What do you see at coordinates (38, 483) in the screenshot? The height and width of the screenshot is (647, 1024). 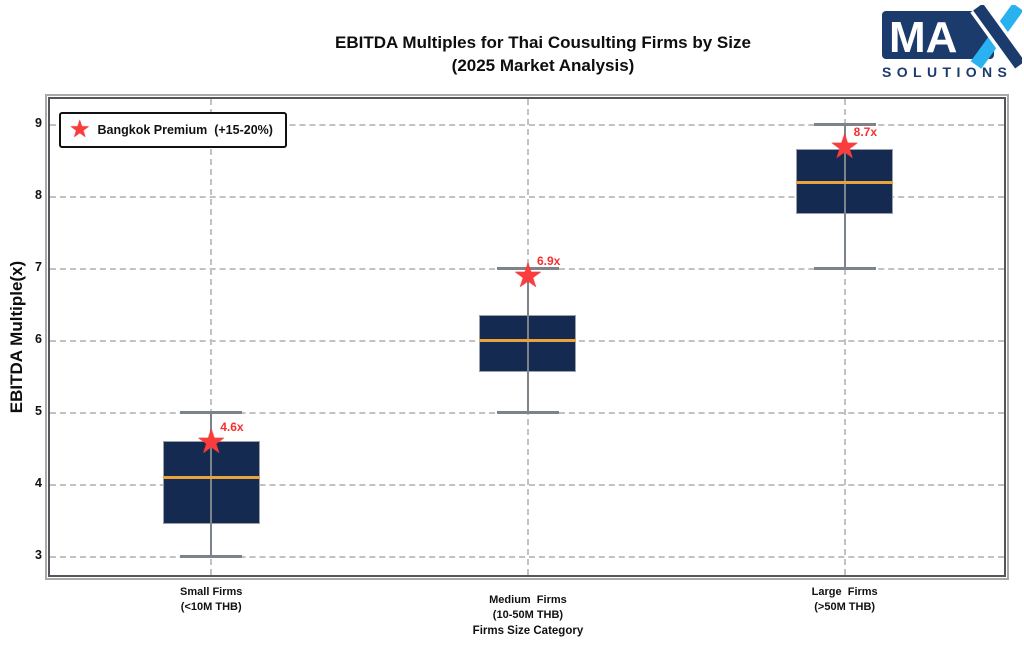 I see `y-tick-4: 4` at bounding box center [38, 483].